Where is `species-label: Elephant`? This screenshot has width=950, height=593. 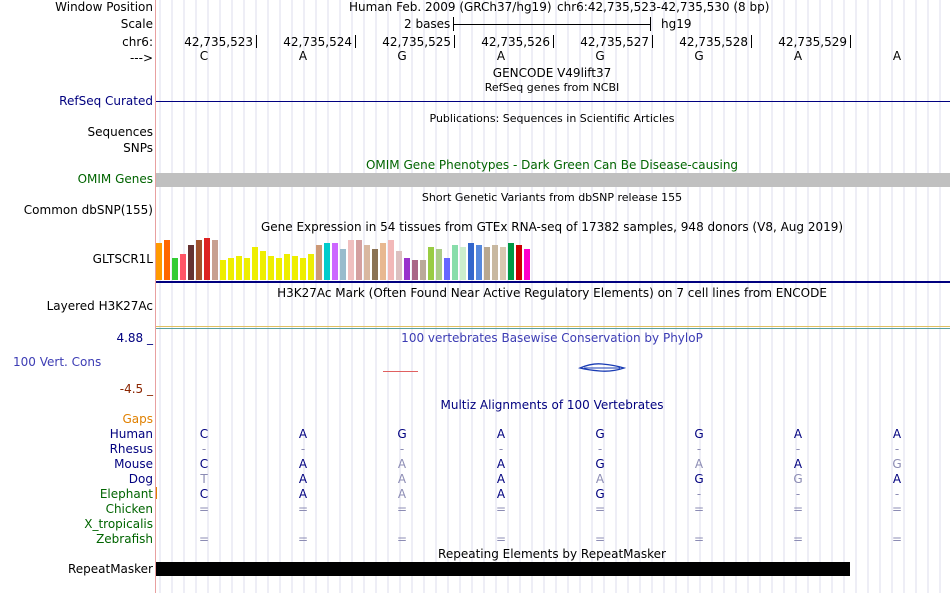
species-label: Elephant is located at coordinates (126, 494).